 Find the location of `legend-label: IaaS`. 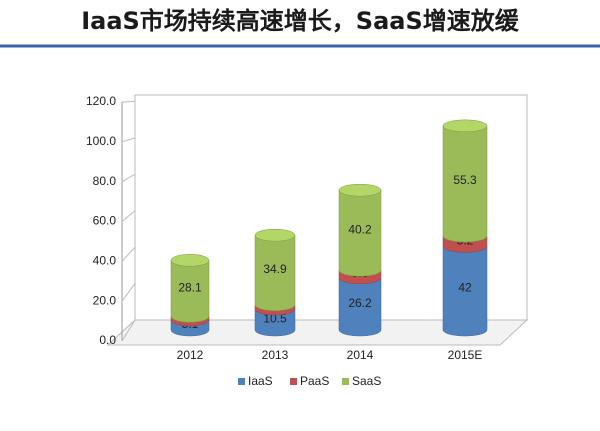

legend-label: IaaS is located at coordinates (260, 381).